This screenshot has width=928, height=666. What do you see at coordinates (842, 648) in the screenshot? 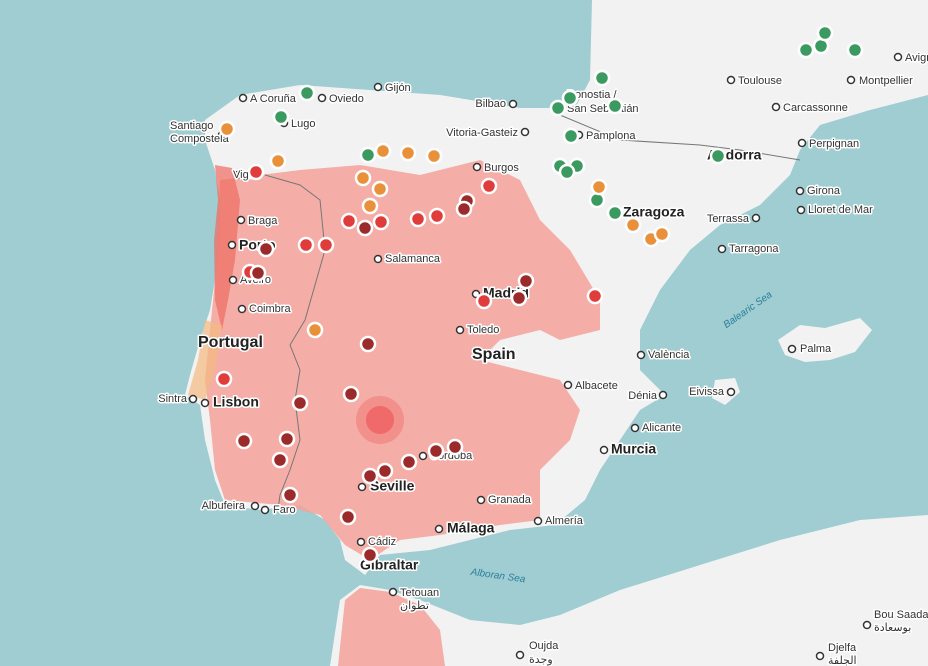
I see `place-label: Djelfa` at bounding box center [842, 648].